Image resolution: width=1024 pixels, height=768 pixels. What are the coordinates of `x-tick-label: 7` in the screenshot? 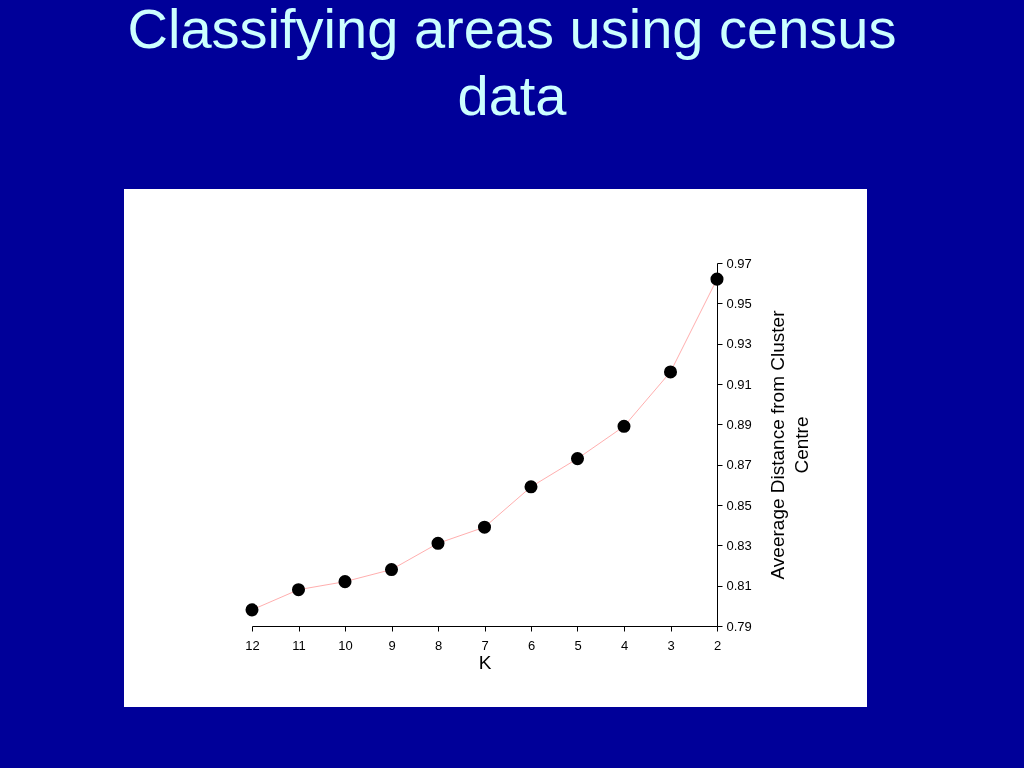 It's located at (485, 645).